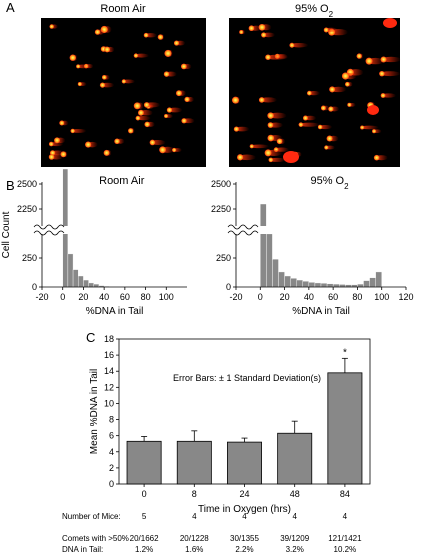 Image resolution: width=430 pixels, height=556 pixels. What do you see at coordinates (405, 297) in the screenshot?
I see `x-tick-label: 120` at bounding box center [405, 297].